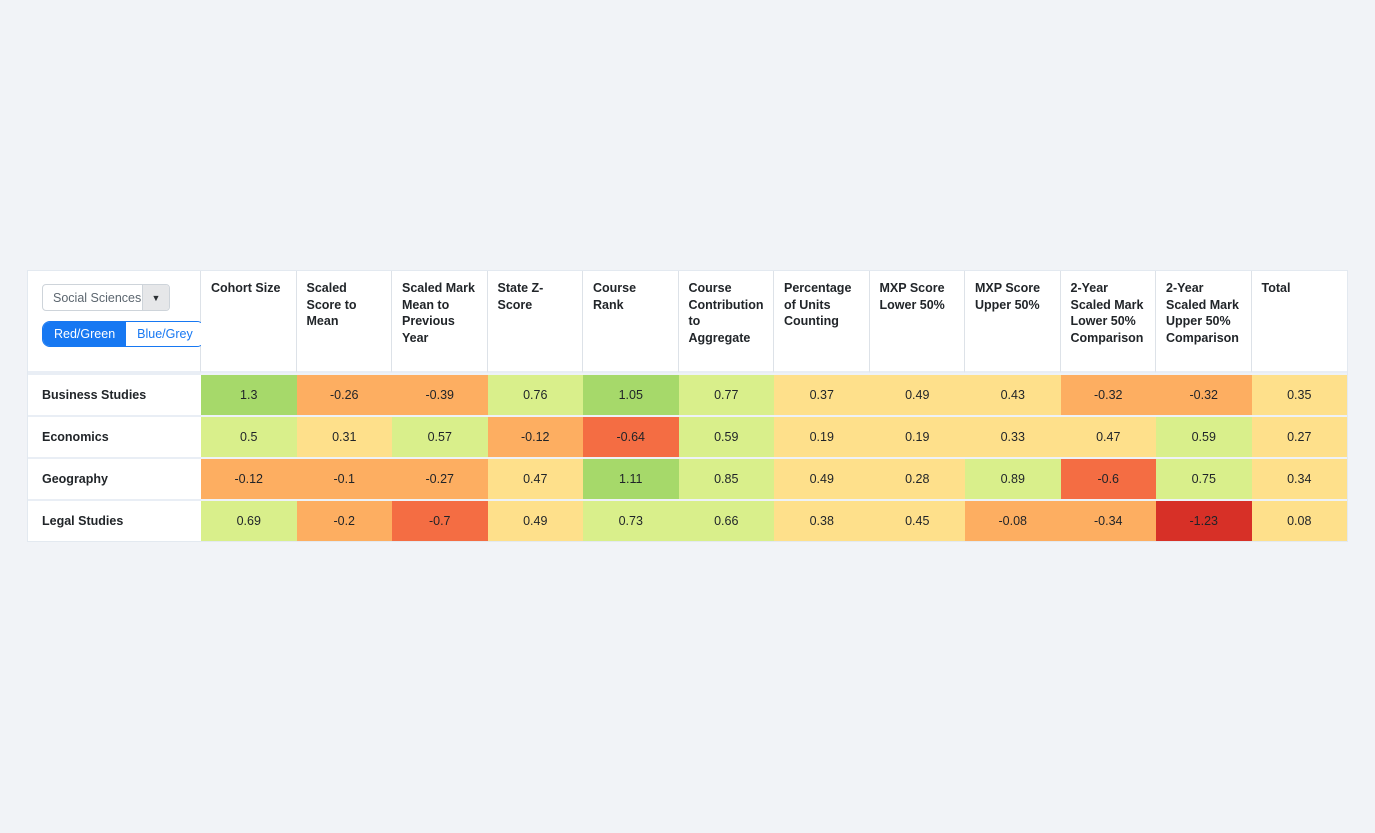 This screenshot has width=1375, height=833. I want to click on heatmap-cell: -1.23, so click(1204, 520).